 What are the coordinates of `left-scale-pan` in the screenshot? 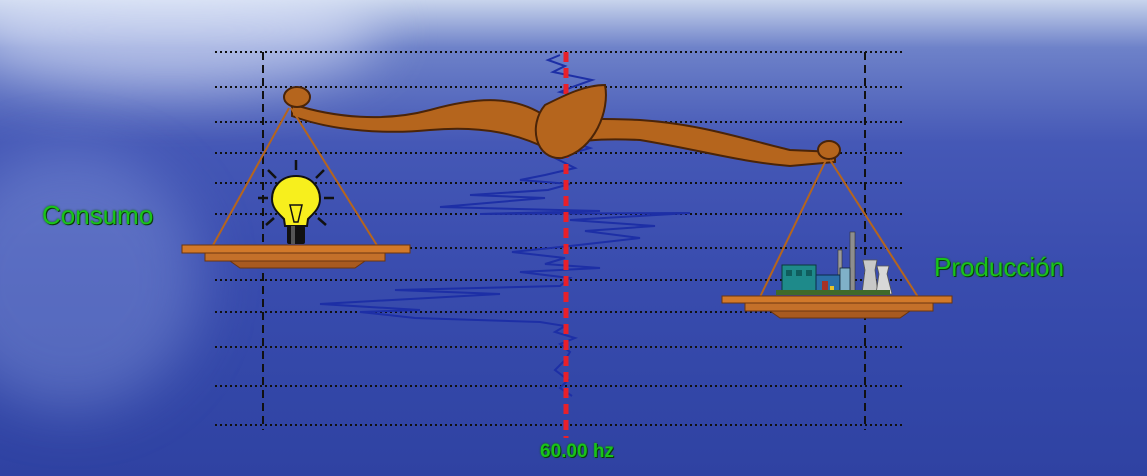 It's located at (296, 188).